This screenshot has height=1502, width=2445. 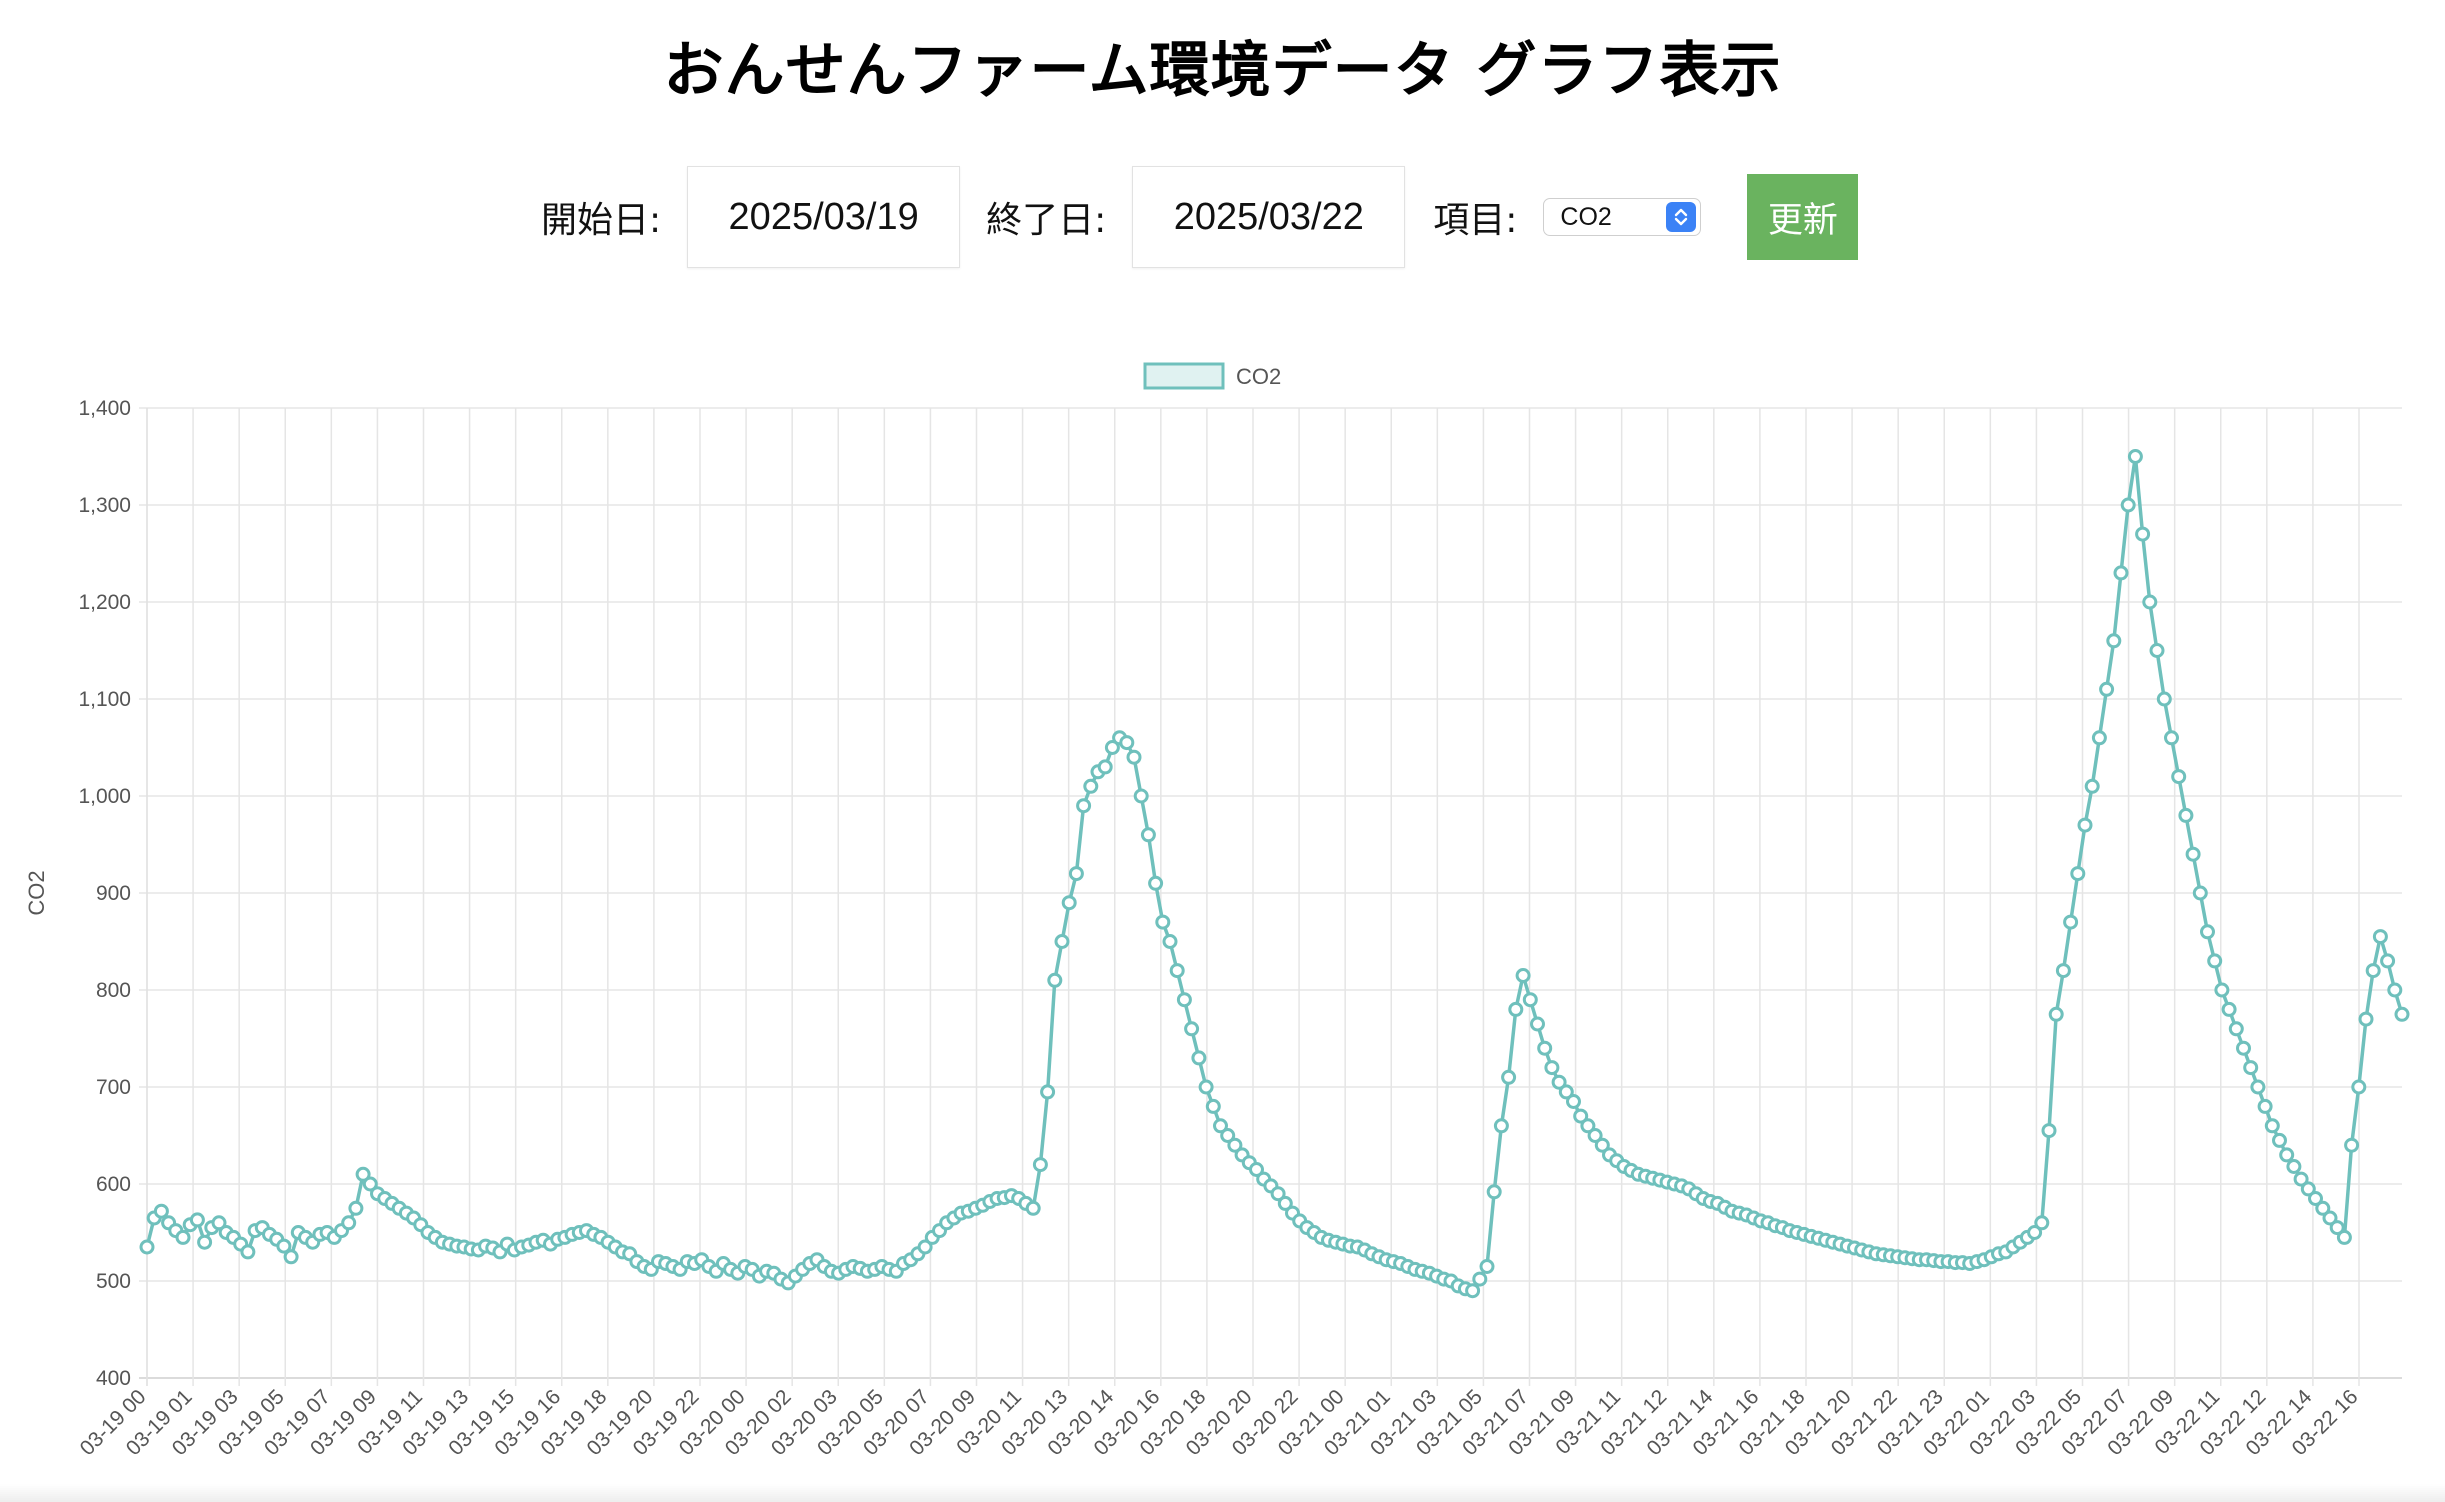 I want to click on item-select-value: CO2, so click(x=1586, y=216).